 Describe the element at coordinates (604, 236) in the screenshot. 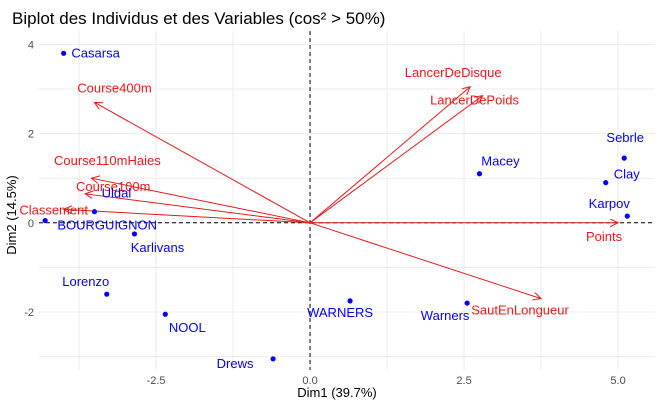

I see `variable-label: Points` at that location.